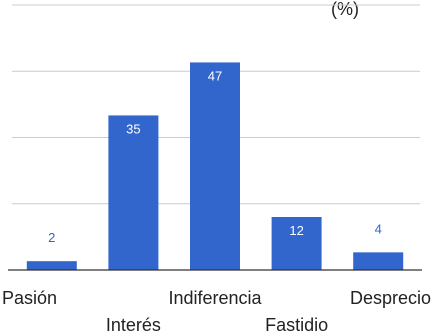 The height and width of the screenshot is (335, 433). What do you see at coordinates (296, 325) in the screenshot?
I see `x-tick-label: Fastidio` at bounding box center [296, 325].